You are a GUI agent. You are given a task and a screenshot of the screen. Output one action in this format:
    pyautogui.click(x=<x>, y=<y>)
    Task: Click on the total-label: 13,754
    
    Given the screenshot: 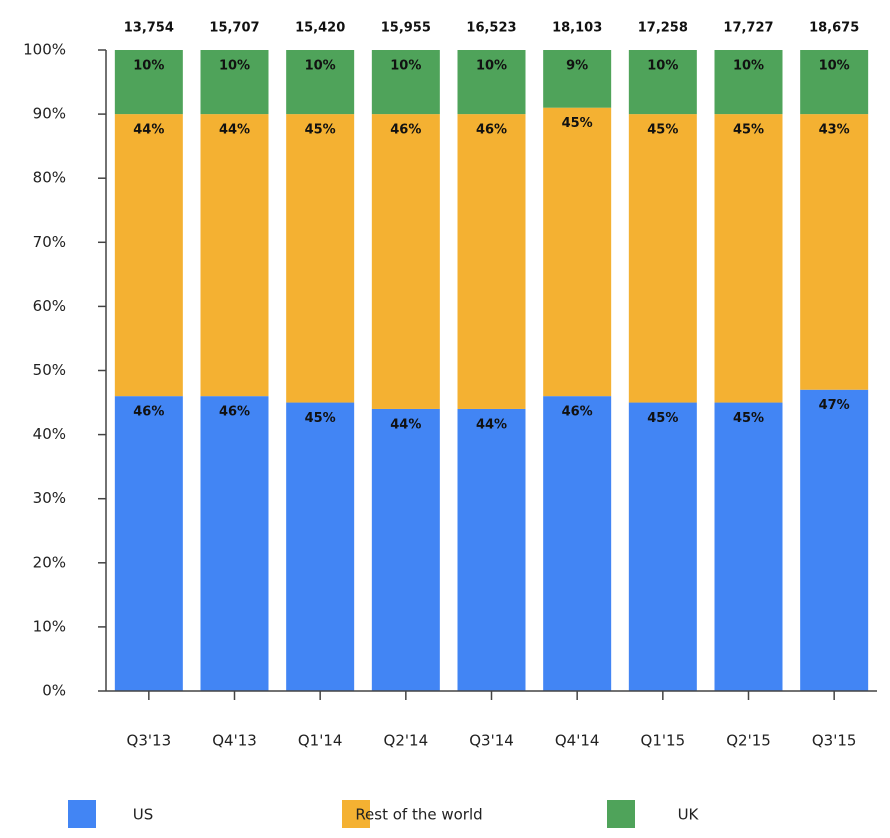 What is the action you would take?
    pyautogui.click(x=149, y=28)
    